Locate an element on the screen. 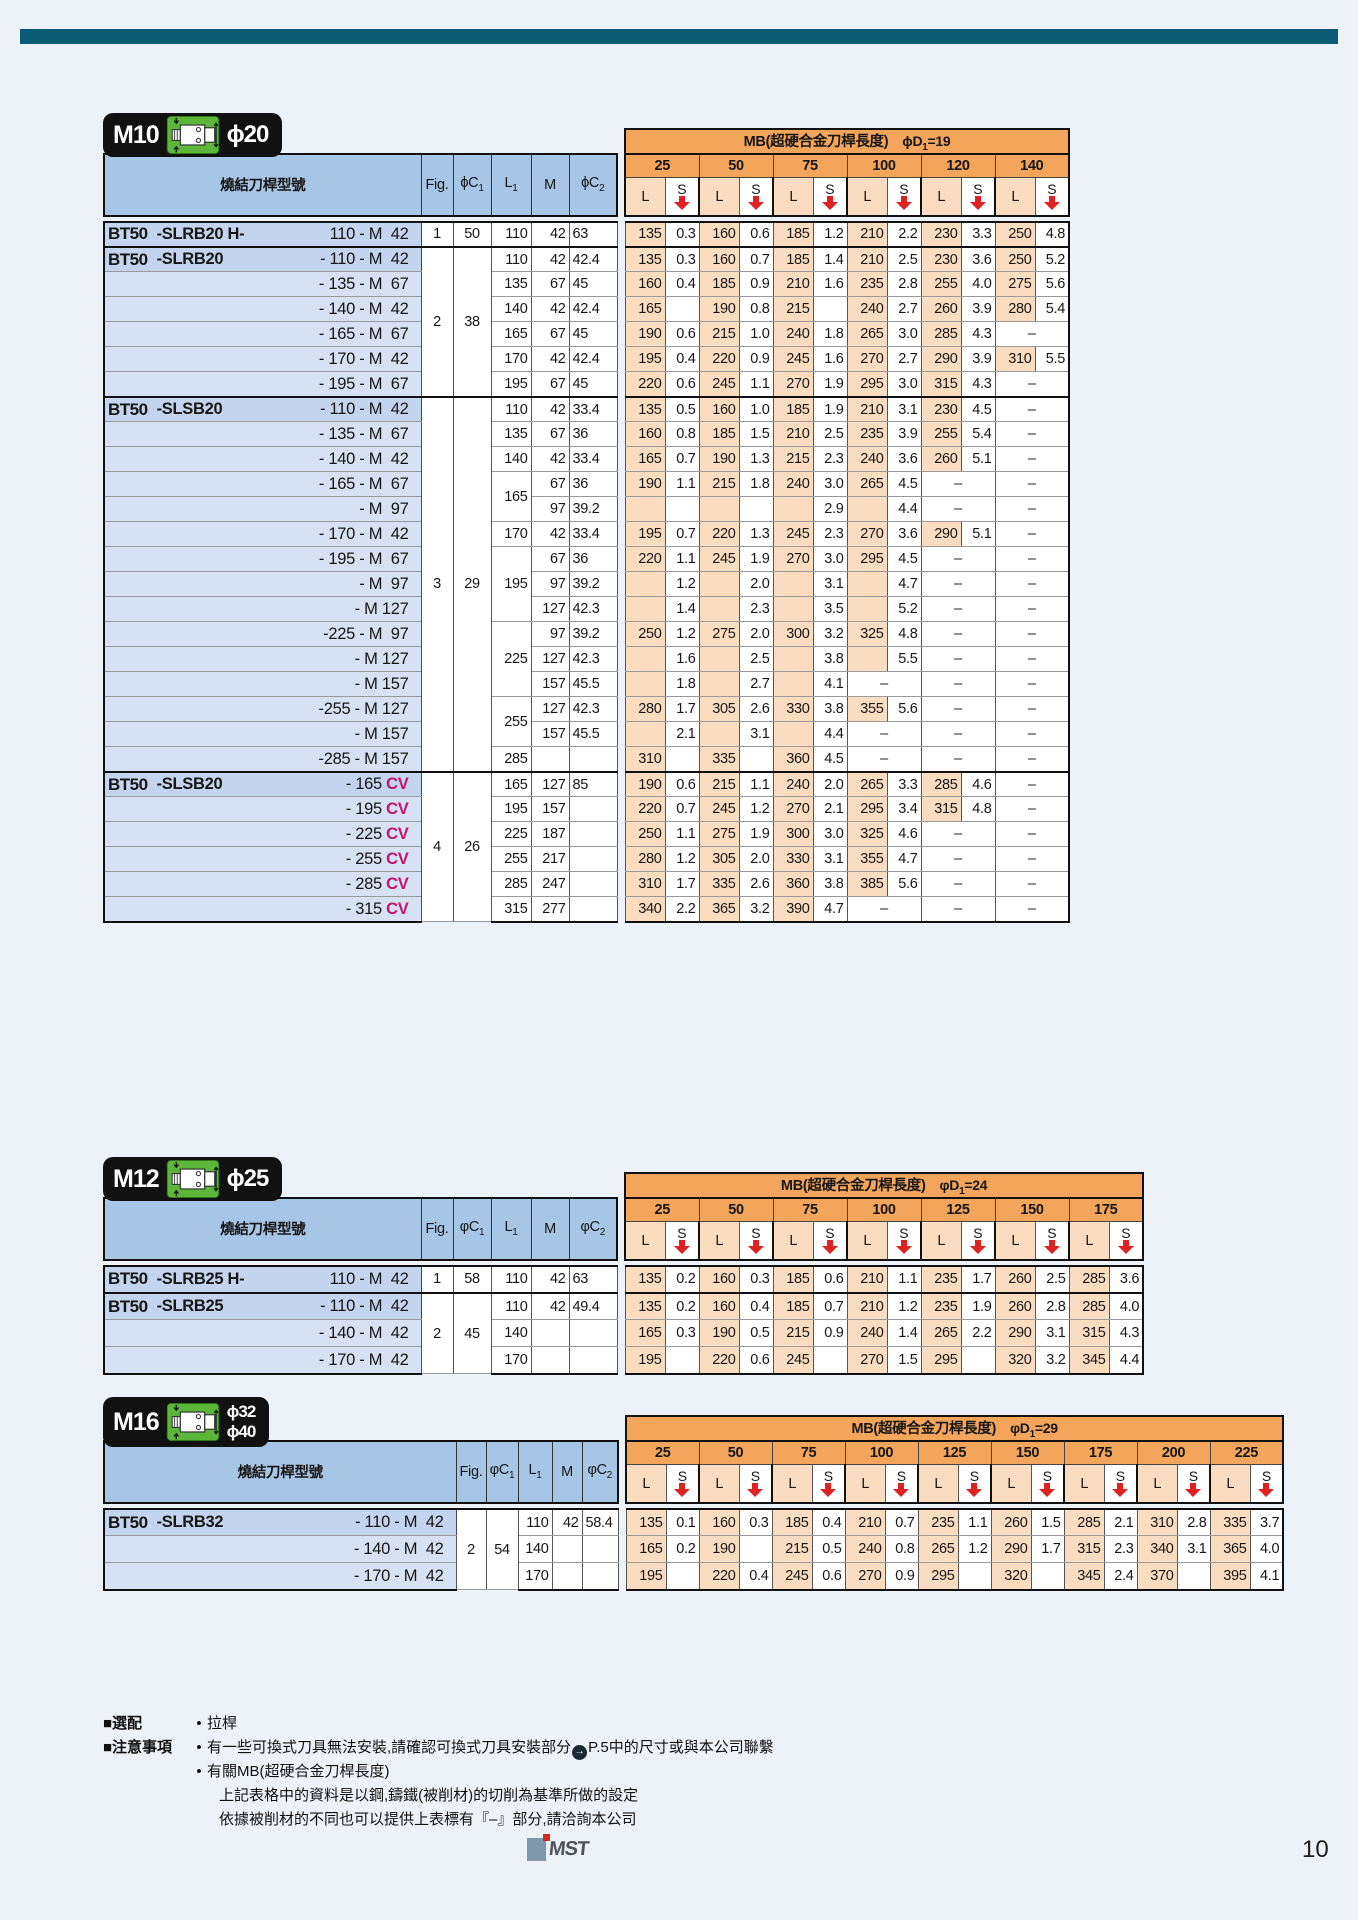 The image size is (1358, 1920). mb-s-cell: 3.9 is located at coordinates (978, 359).